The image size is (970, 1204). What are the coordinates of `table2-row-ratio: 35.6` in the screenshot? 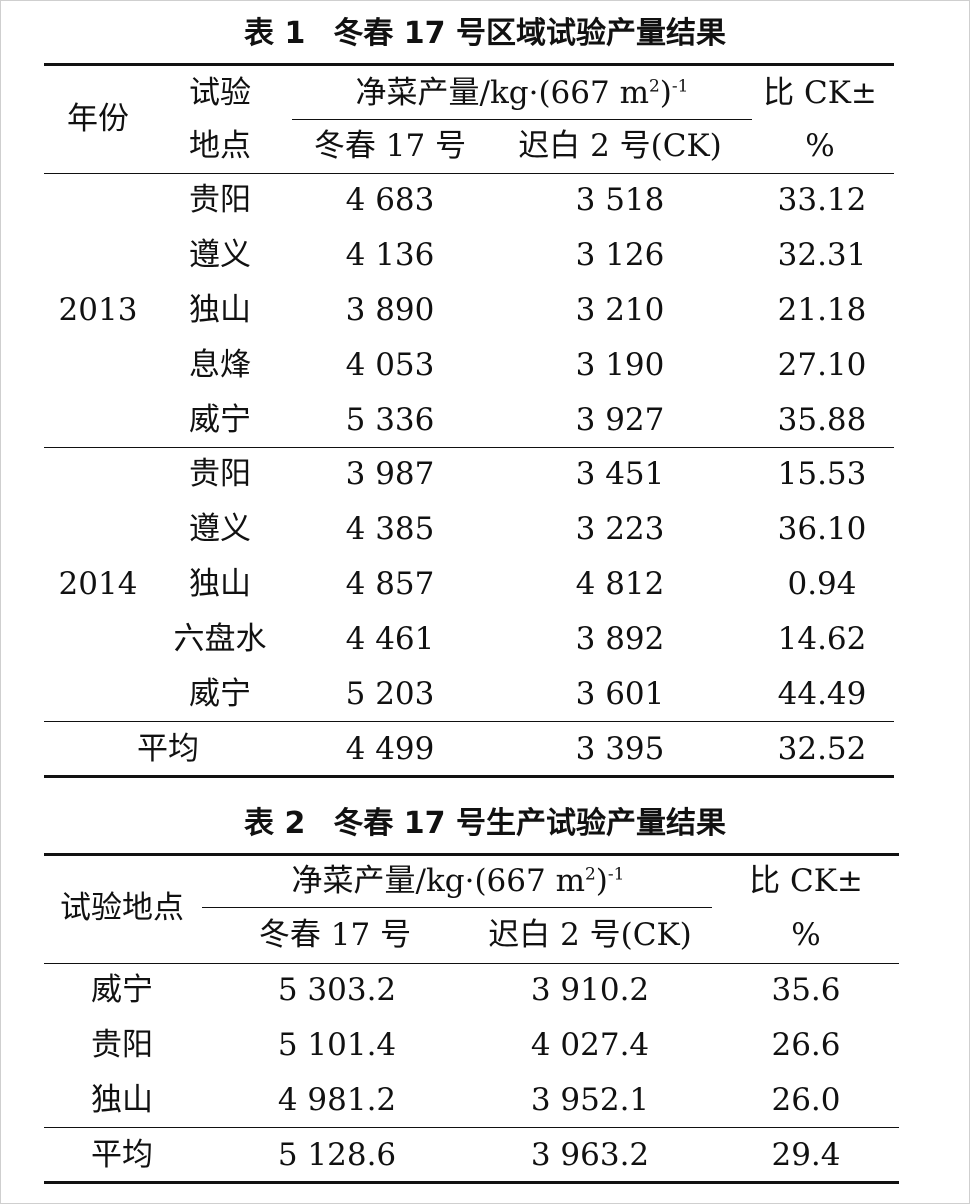 It's located at (806, 990).